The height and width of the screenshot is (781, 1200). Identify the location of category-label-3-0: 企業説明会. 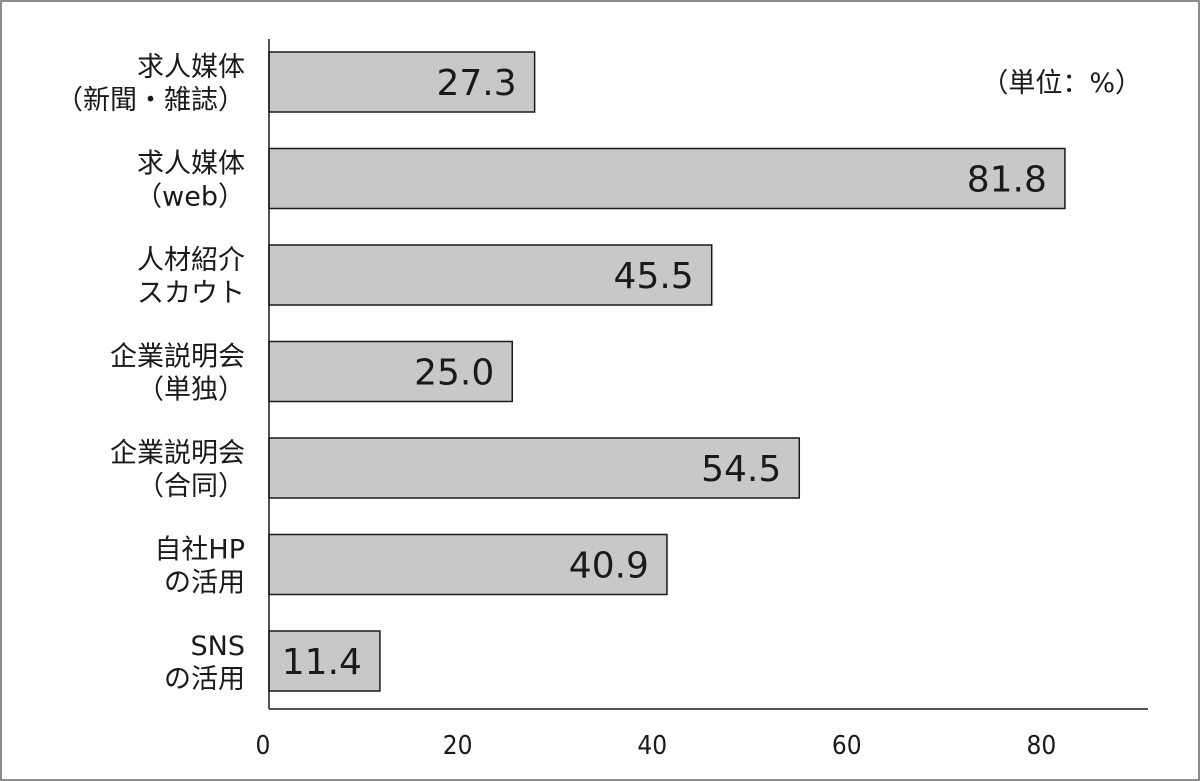
(177, 357).